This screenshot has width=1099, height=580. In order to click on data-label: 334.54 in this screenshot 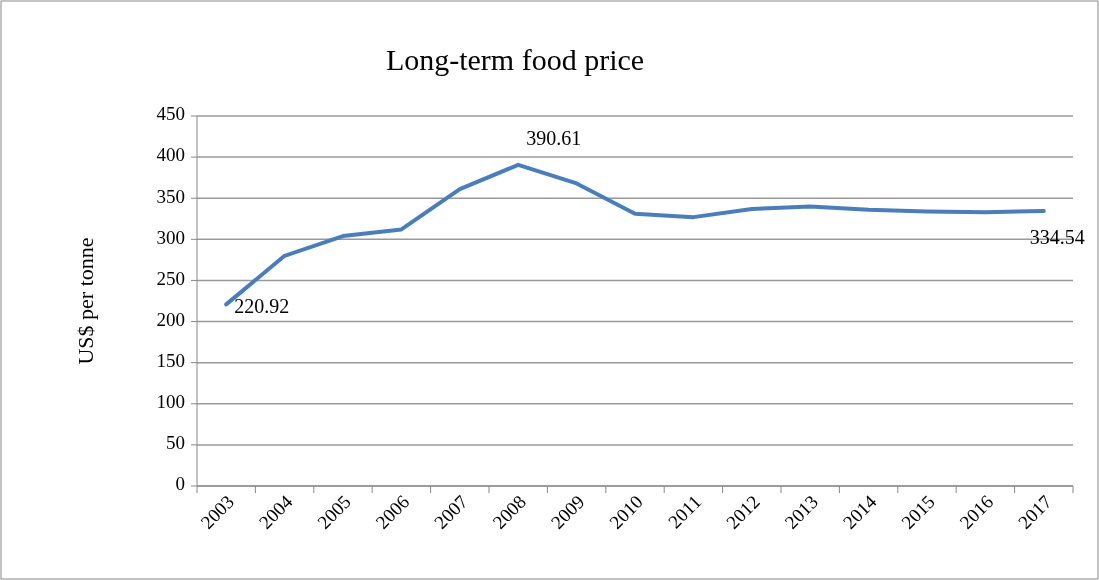, I will do `click(1057, 236)`.